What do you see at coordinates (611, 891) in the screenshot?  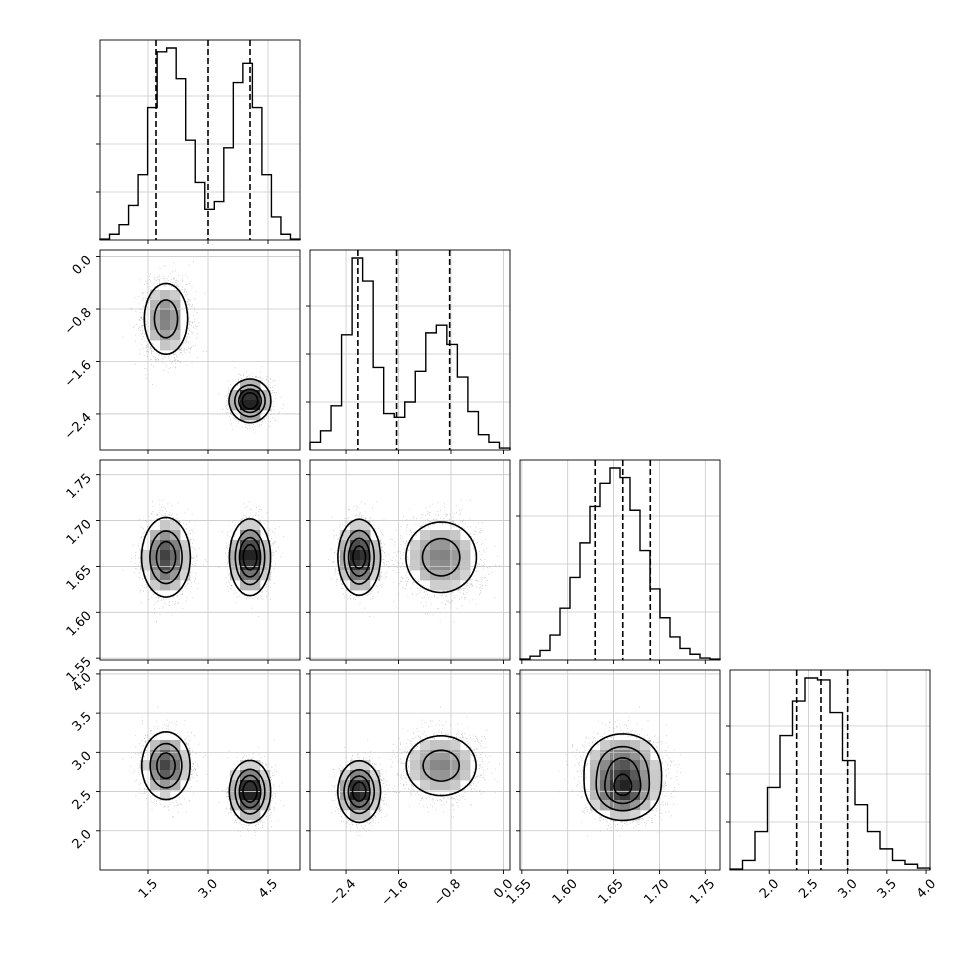 I see `x-tick-label: 1.65` at bounding box center [611, 891].